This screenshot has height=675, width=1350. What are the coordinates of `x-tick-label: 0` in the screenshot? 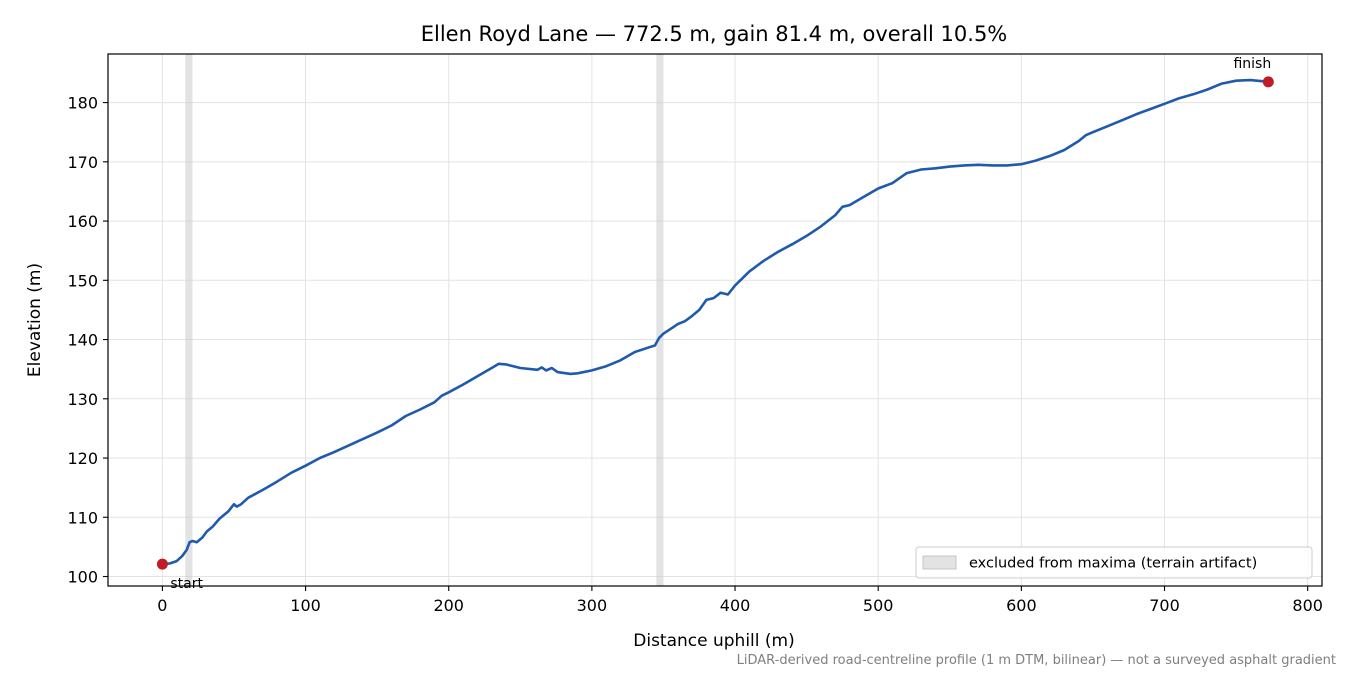 It's located at (162, 605).